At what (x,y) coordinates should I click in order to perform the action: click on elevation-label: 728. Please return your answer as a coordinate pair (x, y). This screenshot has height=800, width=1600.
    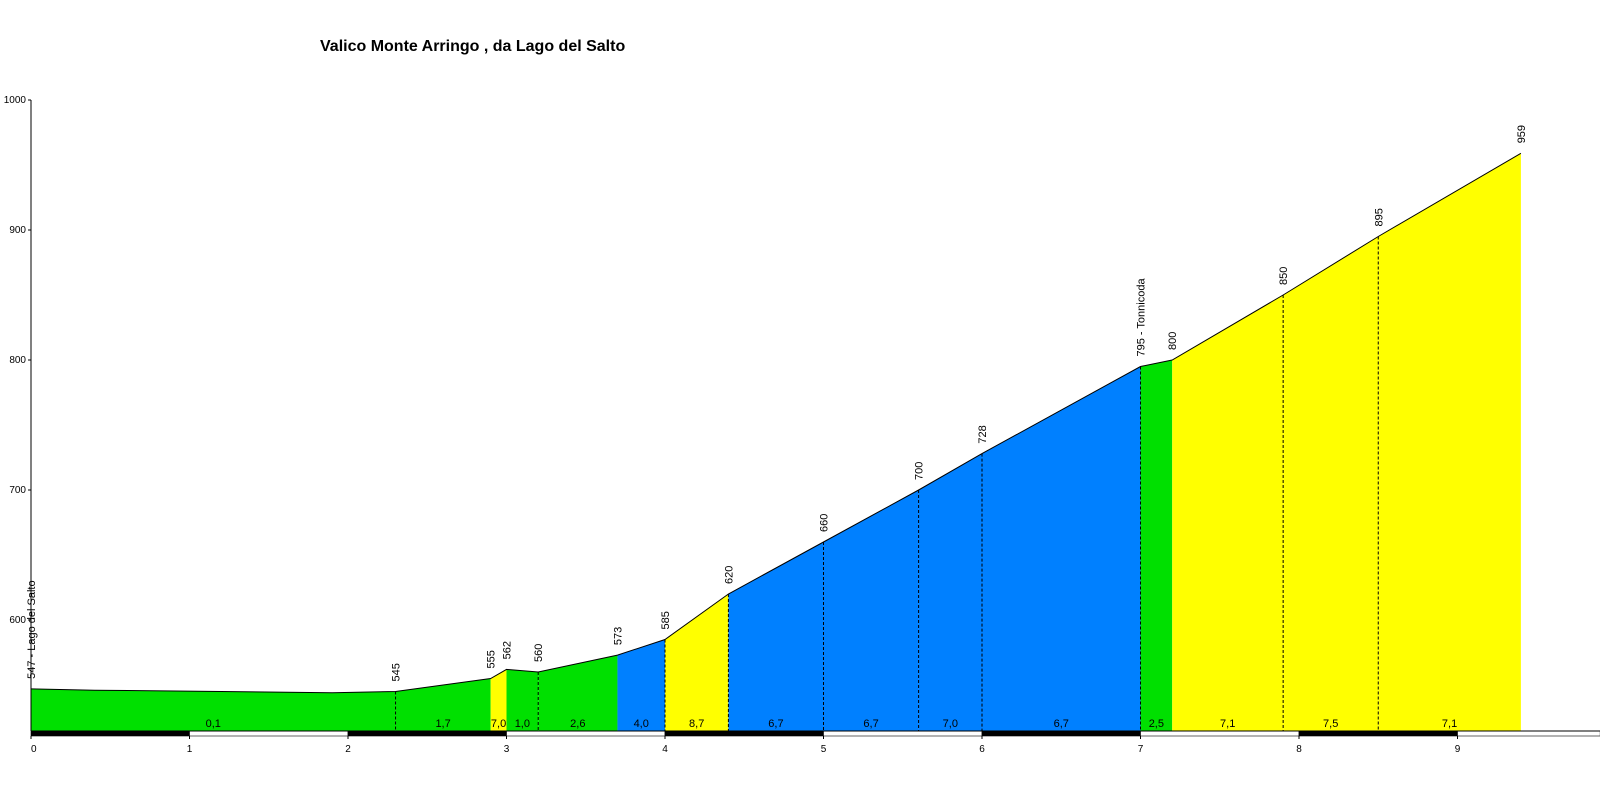
    Looking at the image, I should click on (983, 434).